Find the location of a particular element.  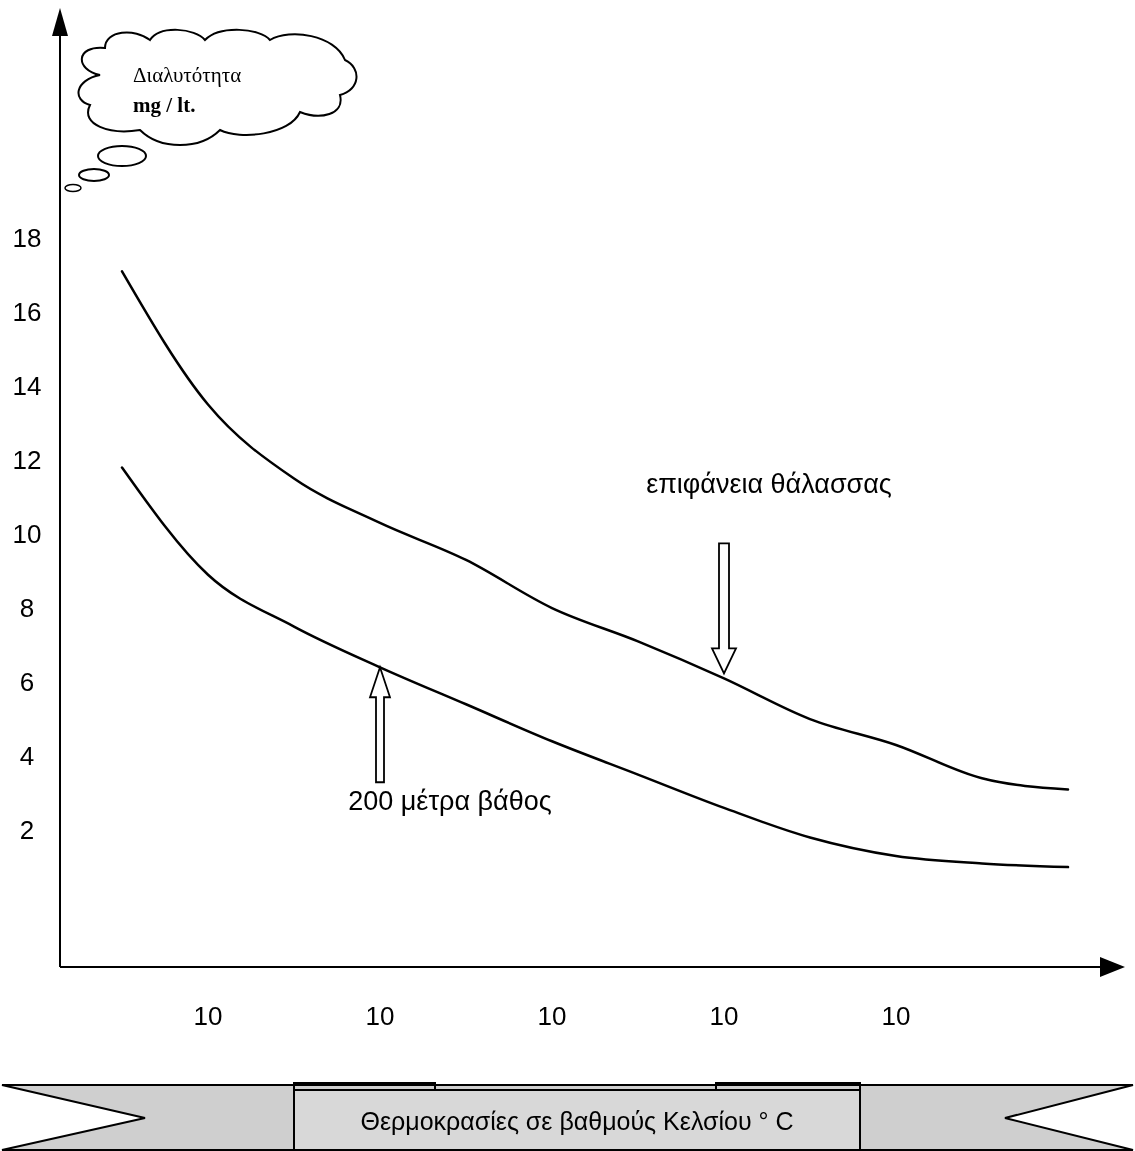

y-tick-label: 12 is located at coordinates (27, 460).